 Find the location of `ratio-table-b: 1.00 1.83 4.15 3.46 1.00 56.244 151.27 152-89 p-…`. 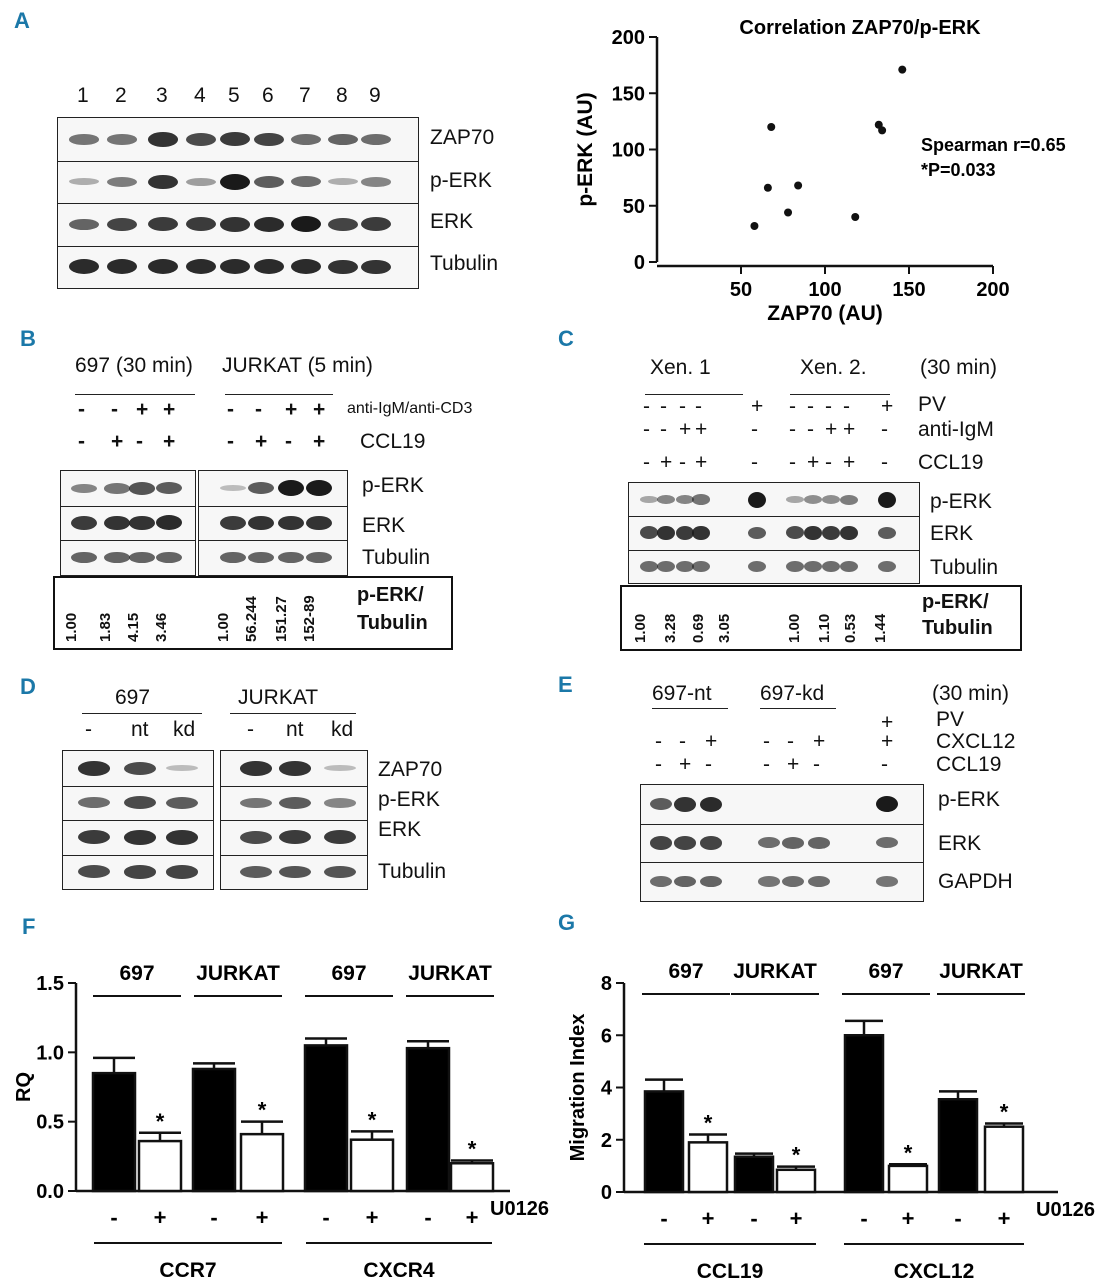

ratio-table-b: 1.00 1.83 4.15 3.46 1.00 56.244 151.27 152-89 p-… is located at coordinates (253, 613).